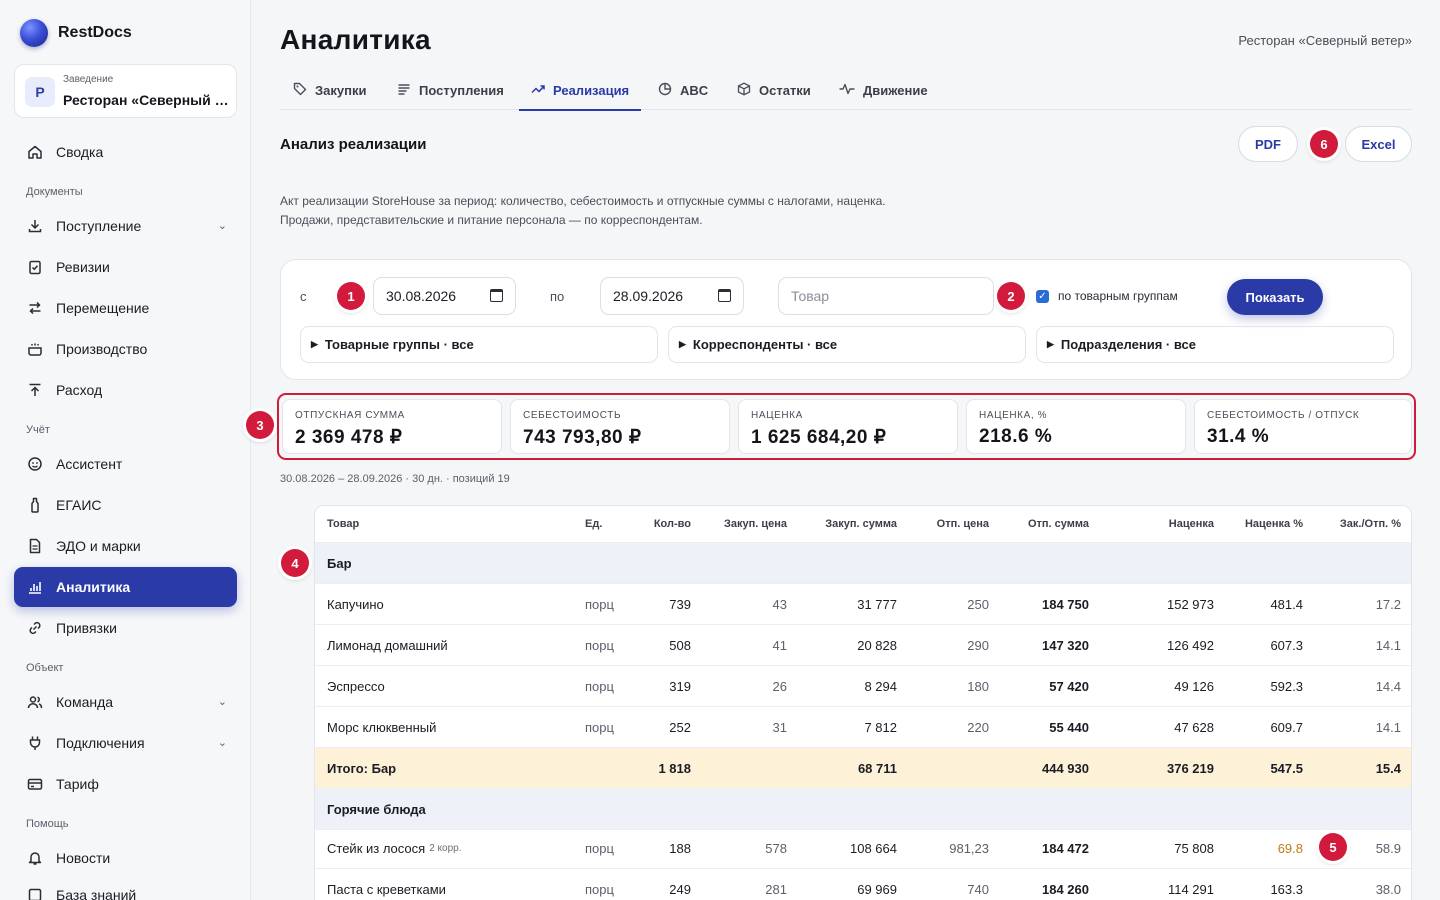 This screenshot has height=900, width=1440. What do you see at coordinates (682, 344) in the screenshot?
I see `triangle-right-icon: ▶` at bounding box center [682, 344].